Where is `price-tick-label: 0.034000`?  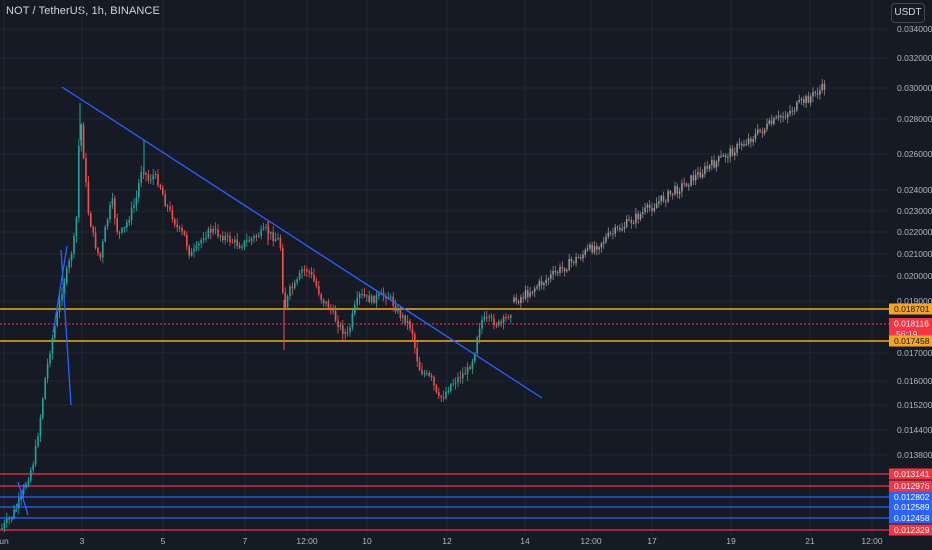 price-tick-label: 0.034000 is located at coordinates (914, 29).